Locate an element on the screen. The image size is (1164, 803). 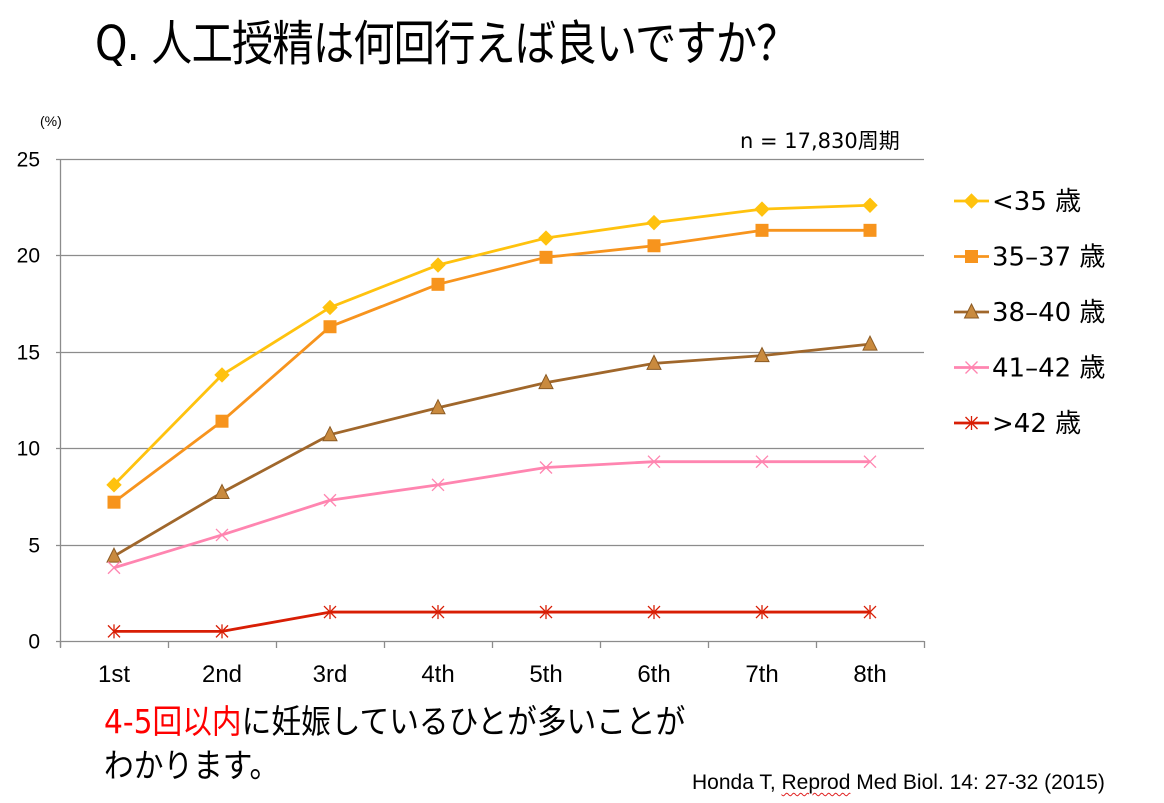
y-tick-label: 10 is located at coordinates (28, 449).